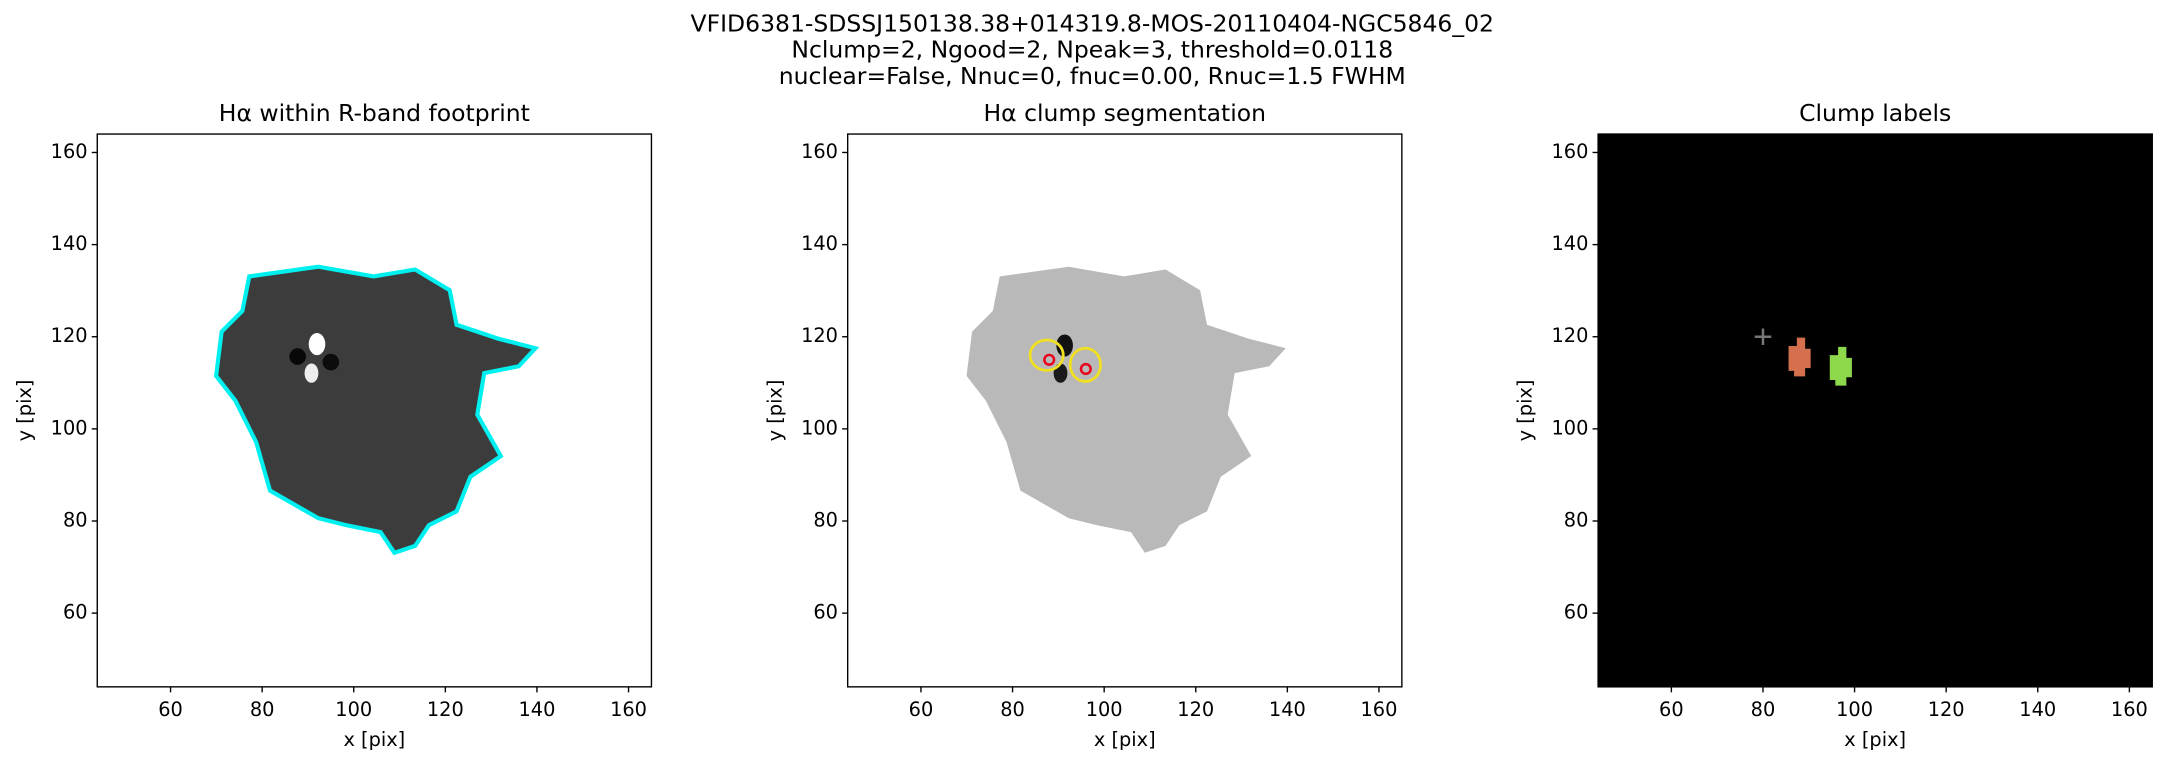 The image size is (2168, 767). Describe the element at coordinates (1875, 113) in the screenshot. I see `axes-title: Clump labels` at that location.